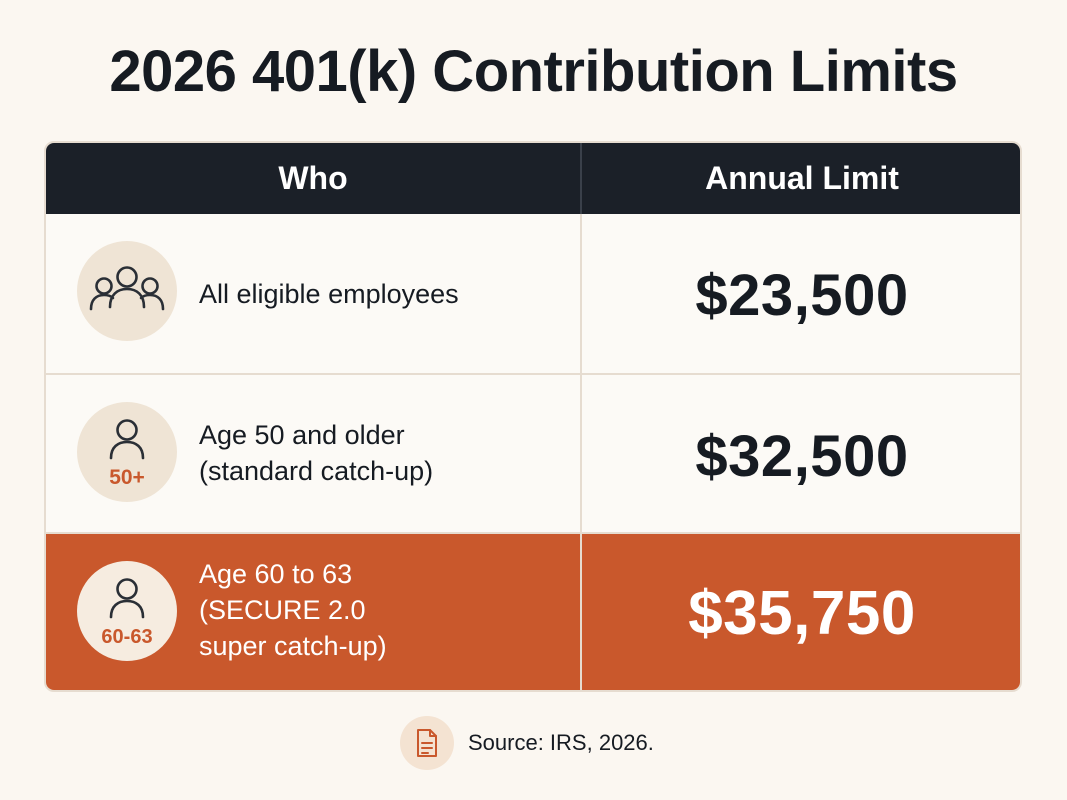 This screenshot has width=1067, height=800. I want to click on table-header: Who Annual Limit, so click(533, 178).